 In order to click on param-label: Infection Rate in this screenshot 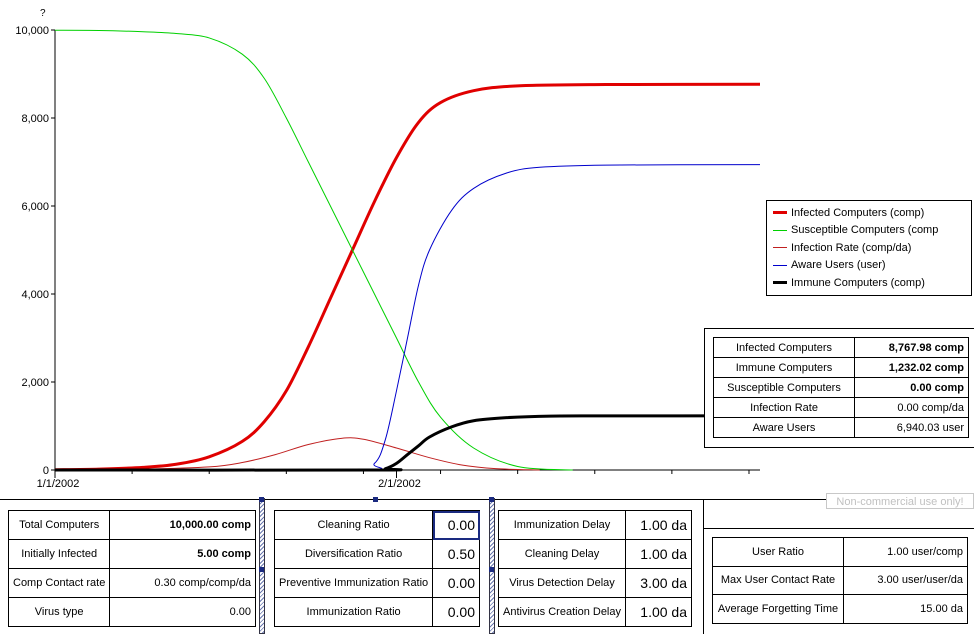, I will do `click(784, 407)`.